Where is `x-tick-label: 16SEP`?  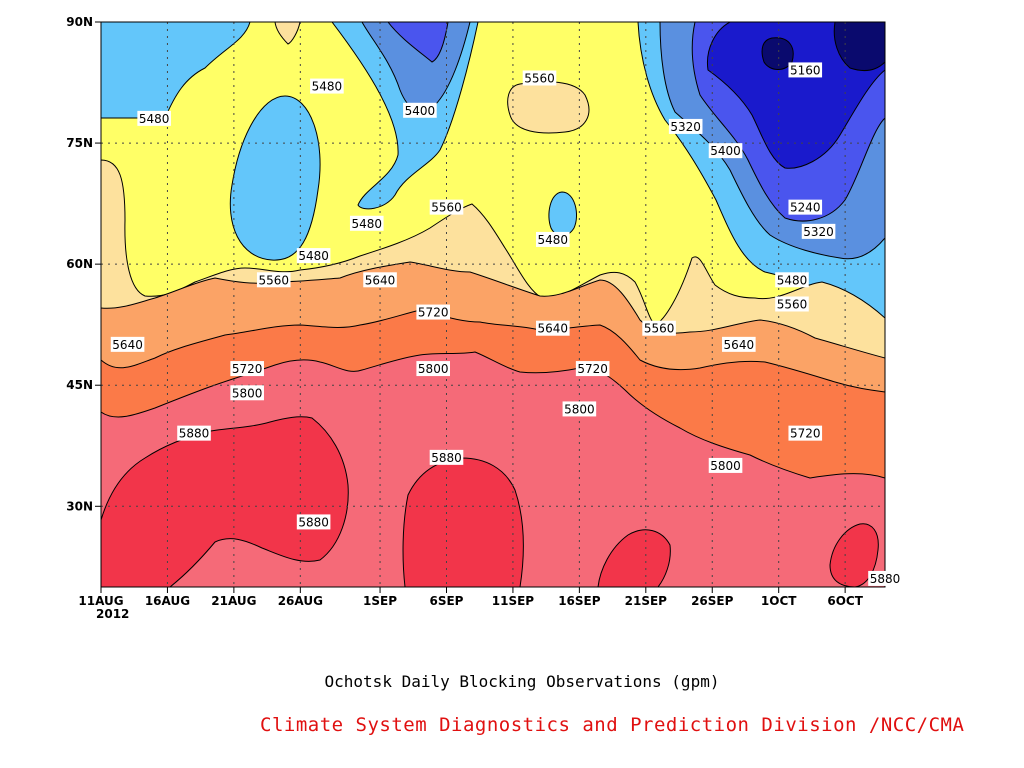 x-tick-label: 16SEP is located at coordinates (579, 601).